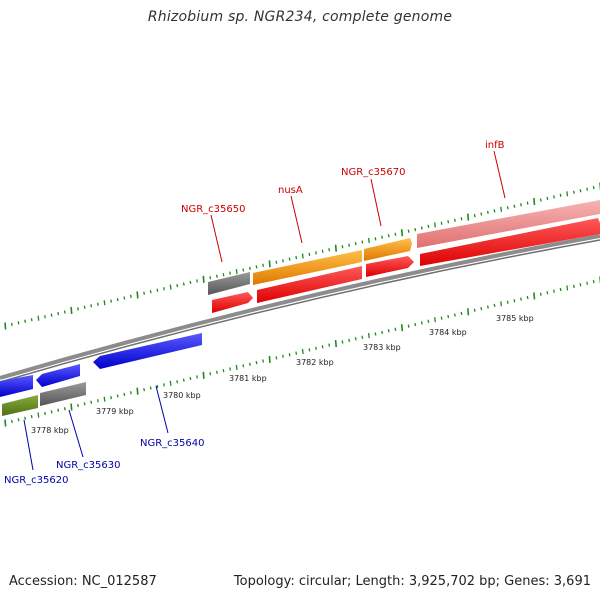 The image size is (600, 600). Describe the element at coordinates (36, 480) in the screenshot. I see `gene-label-NGR_c35620: NGR_c35620` at that location.